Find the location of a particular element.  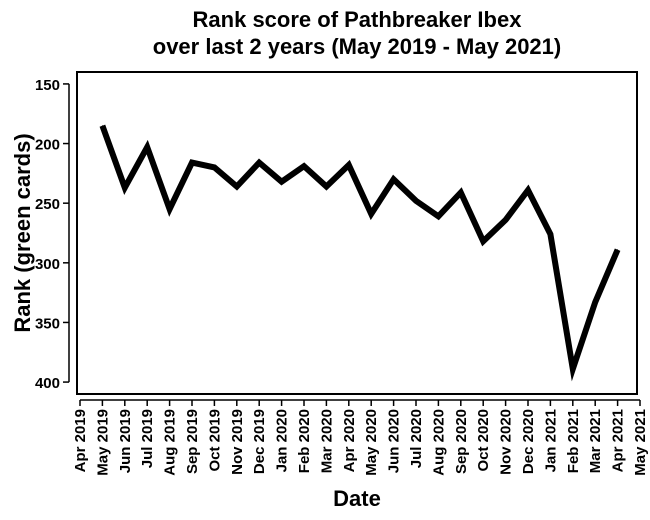

x-tick-label: Dec 2020 is located at coordinates (528, 441).